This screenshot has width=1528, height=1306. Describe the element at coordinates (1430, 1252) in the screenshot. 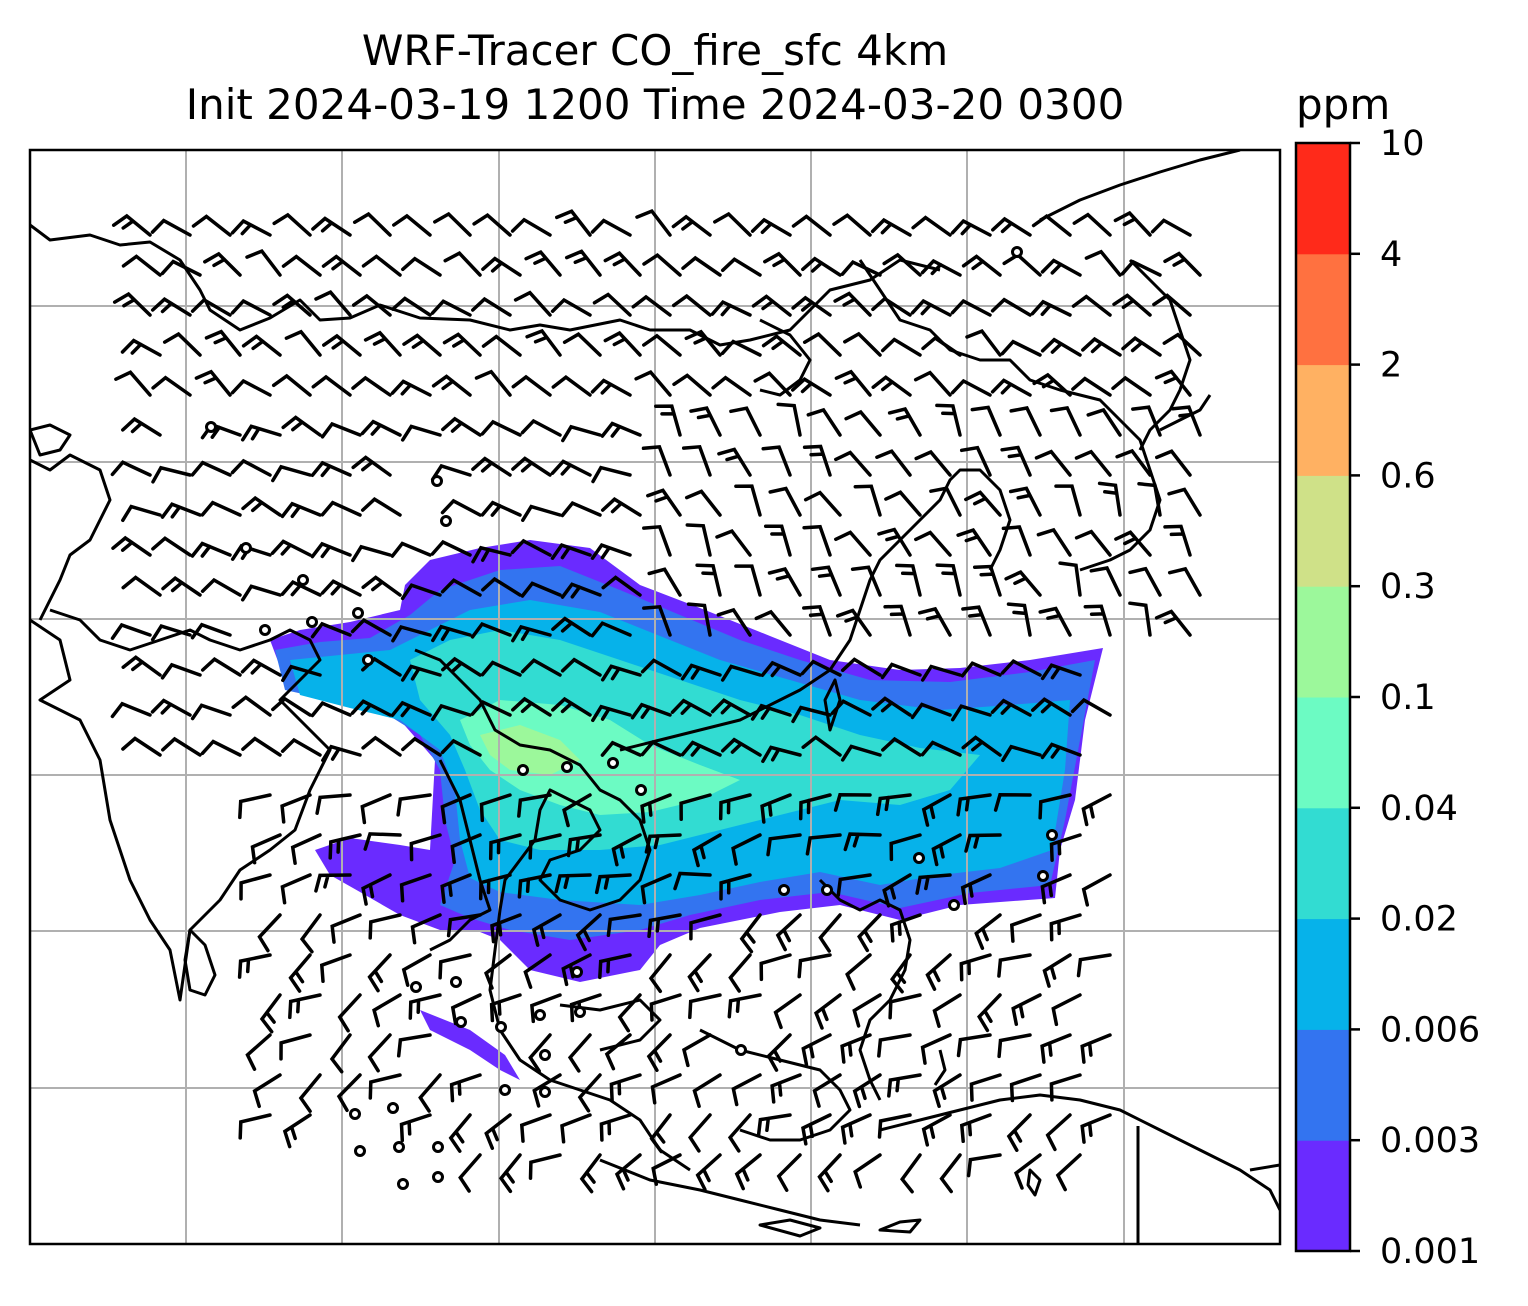

I see `colorbar-tick-label: 0.001` at that location.